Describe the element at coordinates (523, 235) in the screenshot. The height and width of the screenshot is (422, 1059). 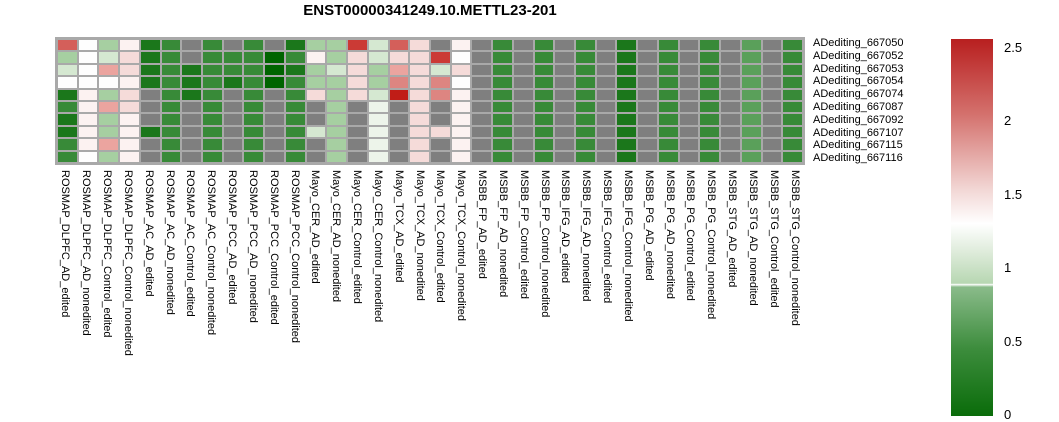
I see `col-label: MSBB_FP_Control_edited` at that location.